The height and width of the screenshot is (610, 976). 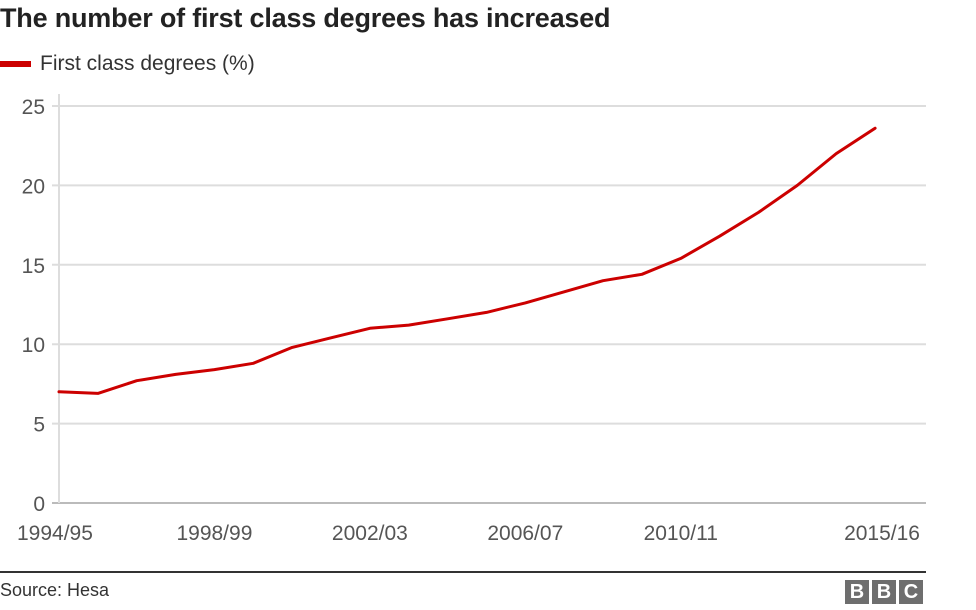 What do you see at coordinates (33, 345) in the screenshot?
I see `y-tick-label: 10` at bounding box center [33, 345].